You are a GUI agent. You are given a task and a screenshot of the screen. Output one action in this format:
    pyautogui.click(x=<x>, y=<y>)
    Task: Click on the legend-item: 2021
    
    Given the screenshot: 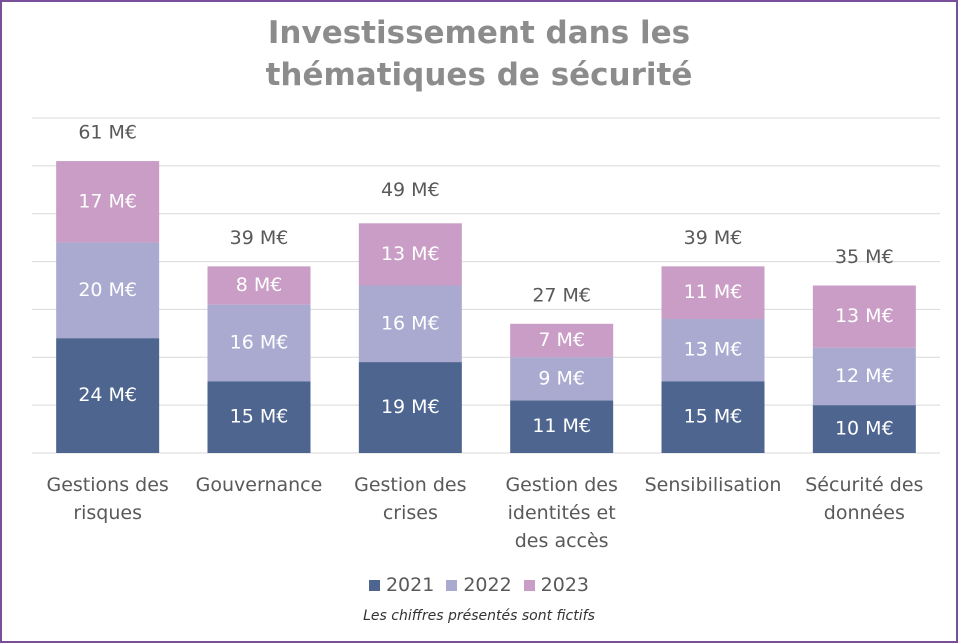 What is the action you would take?
    pyautogui.click(x=401, y=585)
    